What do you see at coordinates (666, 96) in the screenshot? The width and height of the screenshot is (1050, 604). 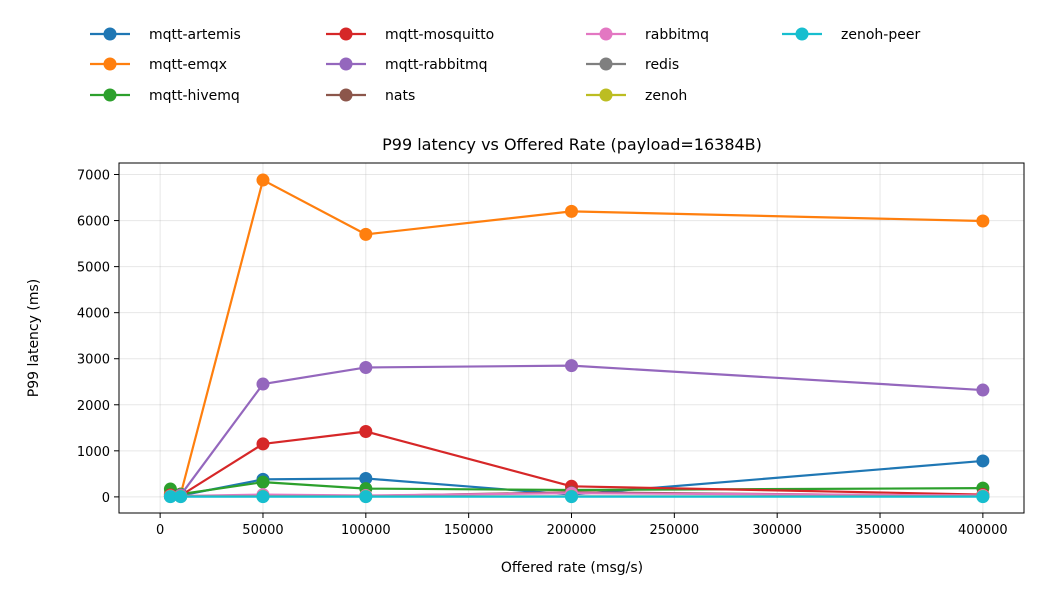 I see `legend-label: zenoh` at bounding box center [666, 96].